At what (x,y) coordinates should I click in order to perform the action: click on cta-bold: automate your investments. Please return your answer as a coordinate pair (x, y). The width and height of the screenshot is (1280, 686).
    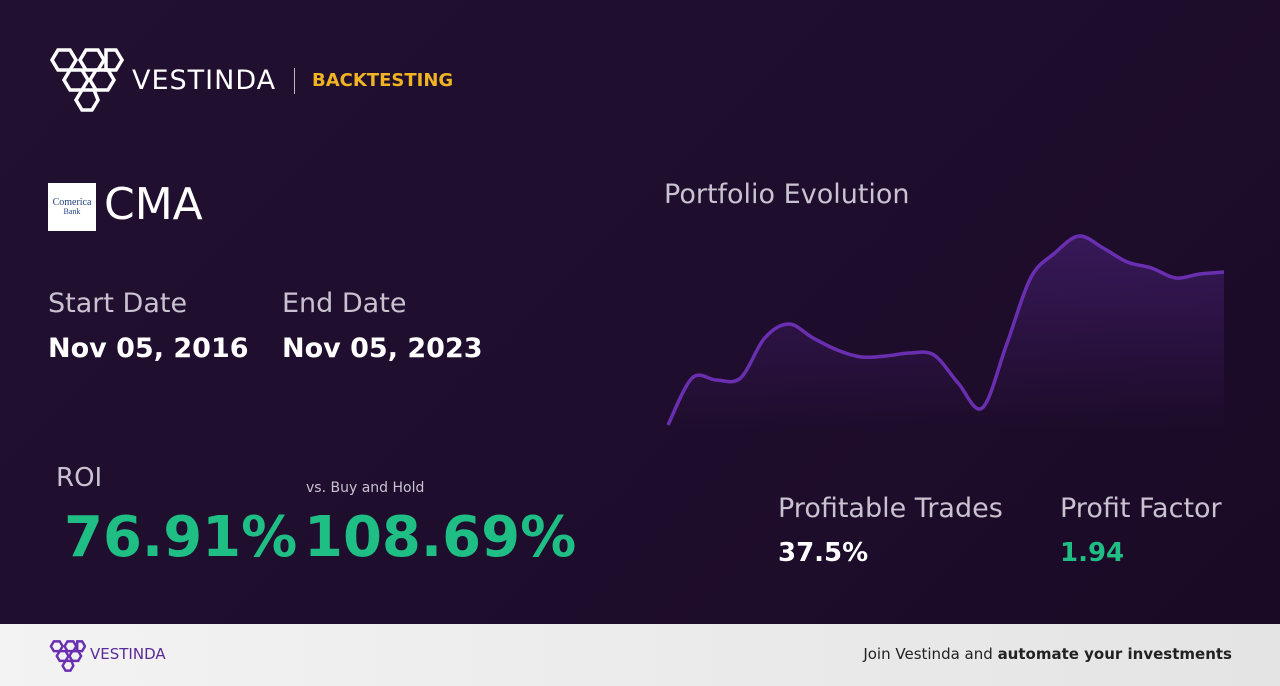
    Looking at the image, I should click on (1114, 654).